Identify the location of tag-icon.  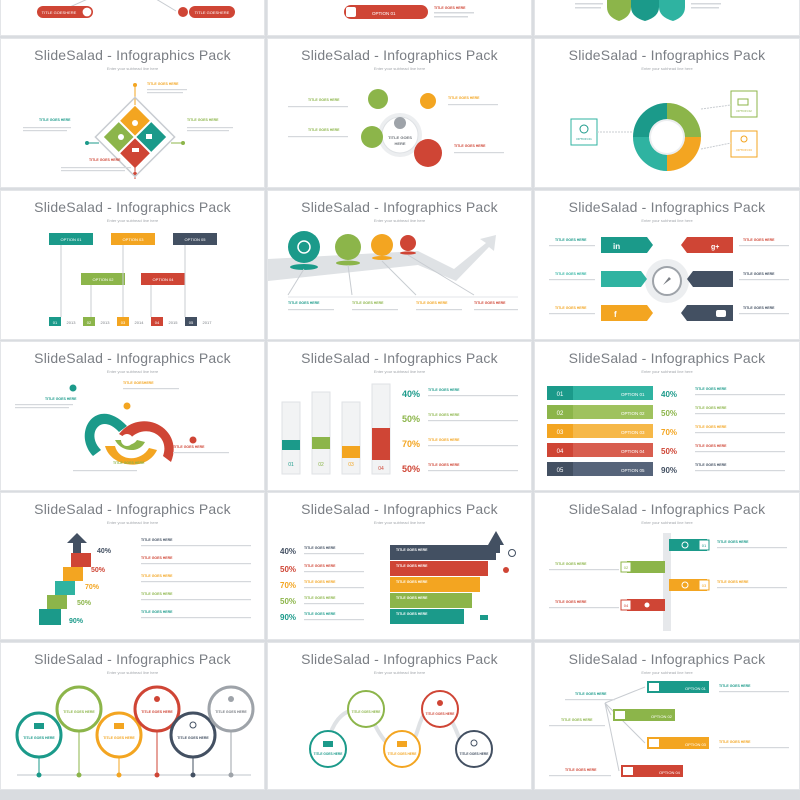
(193, 440).